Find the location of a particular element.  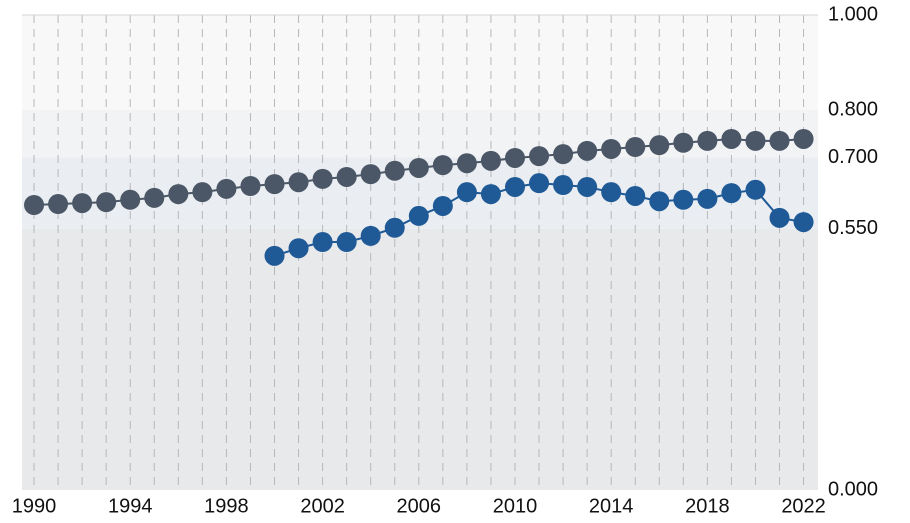

x-tick-label: 2022 is located at coordinates (803, 506).